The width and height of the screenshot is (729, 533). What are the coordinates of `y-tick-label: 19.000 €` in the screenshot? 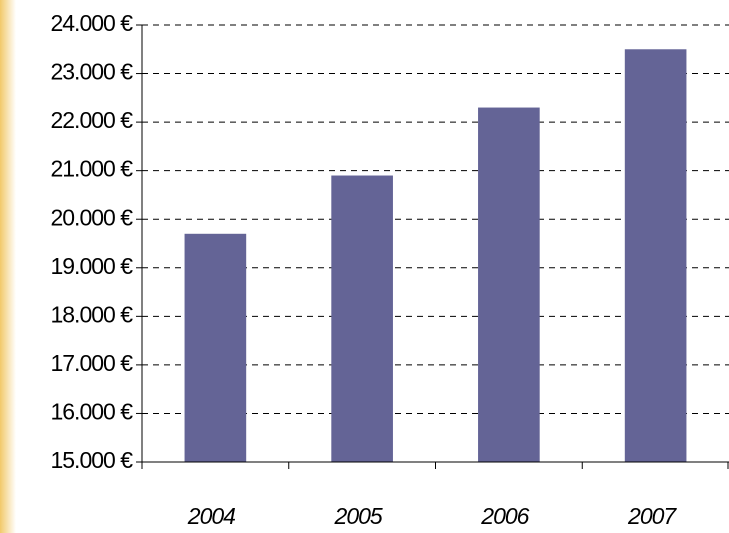 It's located at (91, 266).